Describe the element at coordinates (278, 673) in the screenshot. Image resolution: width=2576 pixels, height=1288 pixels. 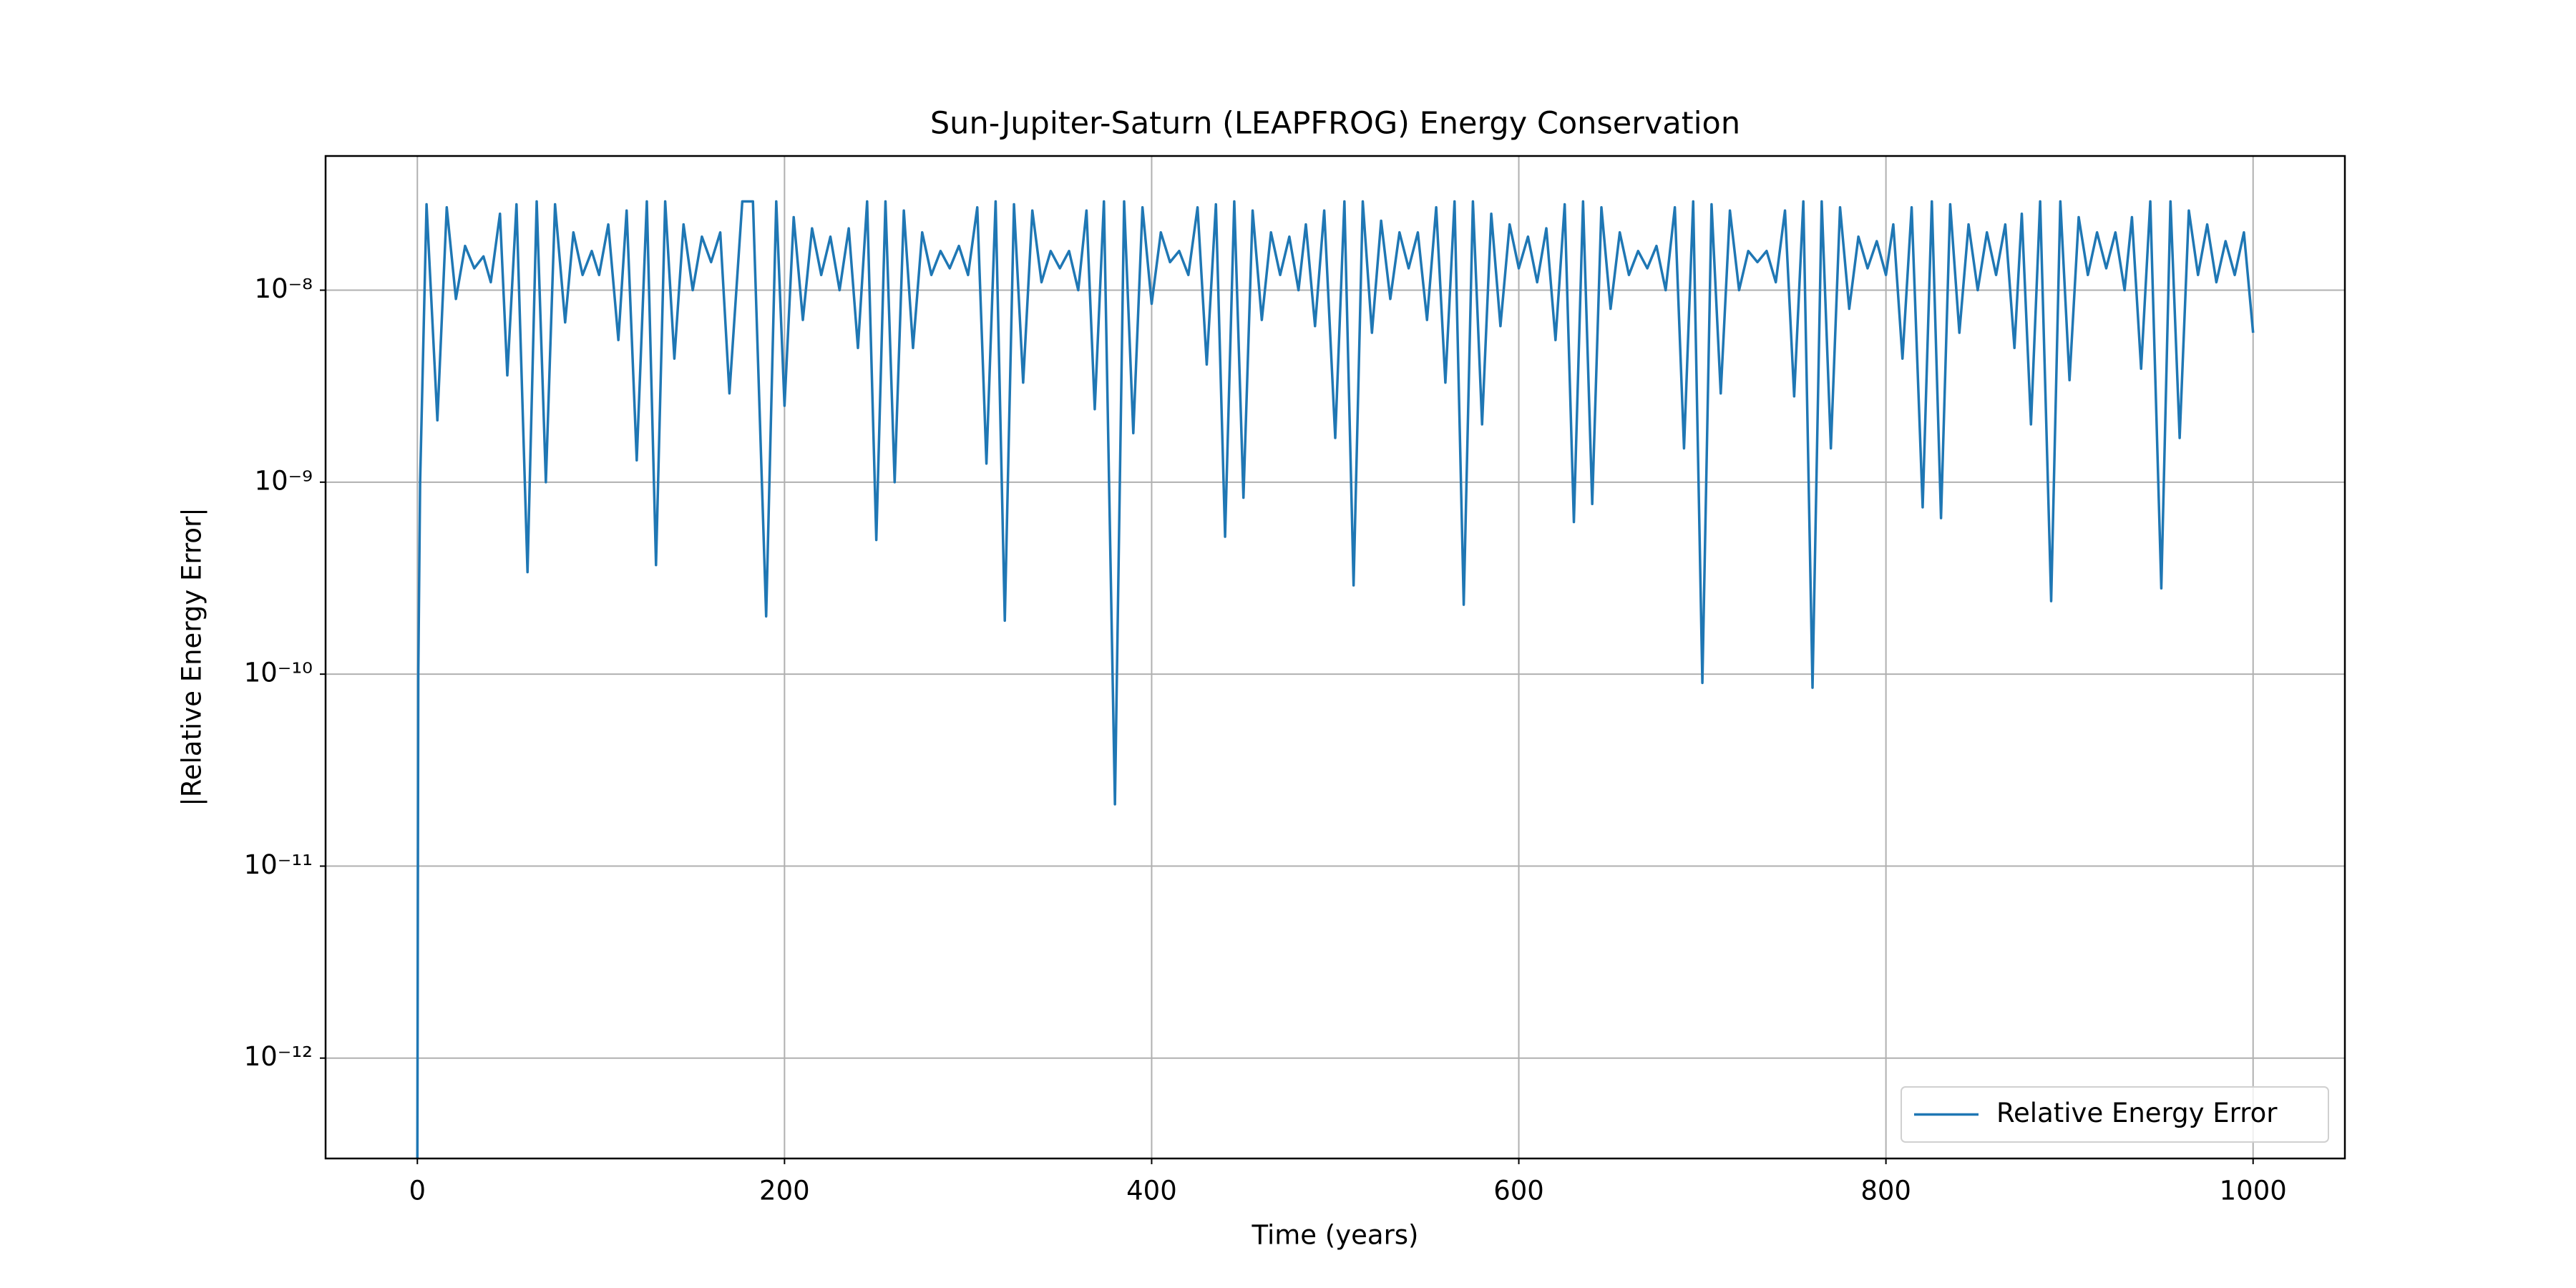
I see `y-tick-label: 10⁻¹⁰` at that location.